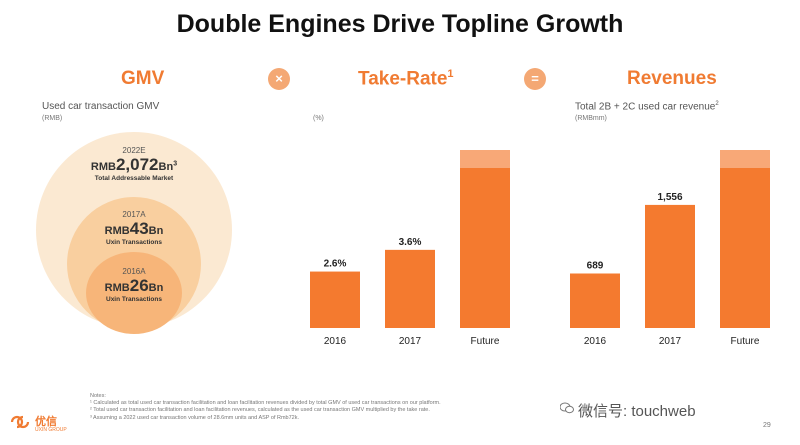  What do you see at coordinates (143, 78) in the screenshot?
I see `gmv-heading: GMV` at bounding box center [143, 78].